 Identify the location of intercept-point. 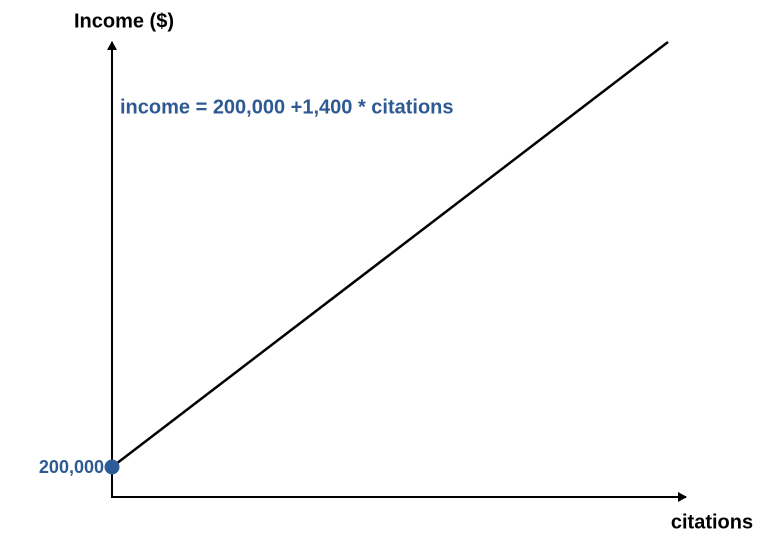
(112, 467).